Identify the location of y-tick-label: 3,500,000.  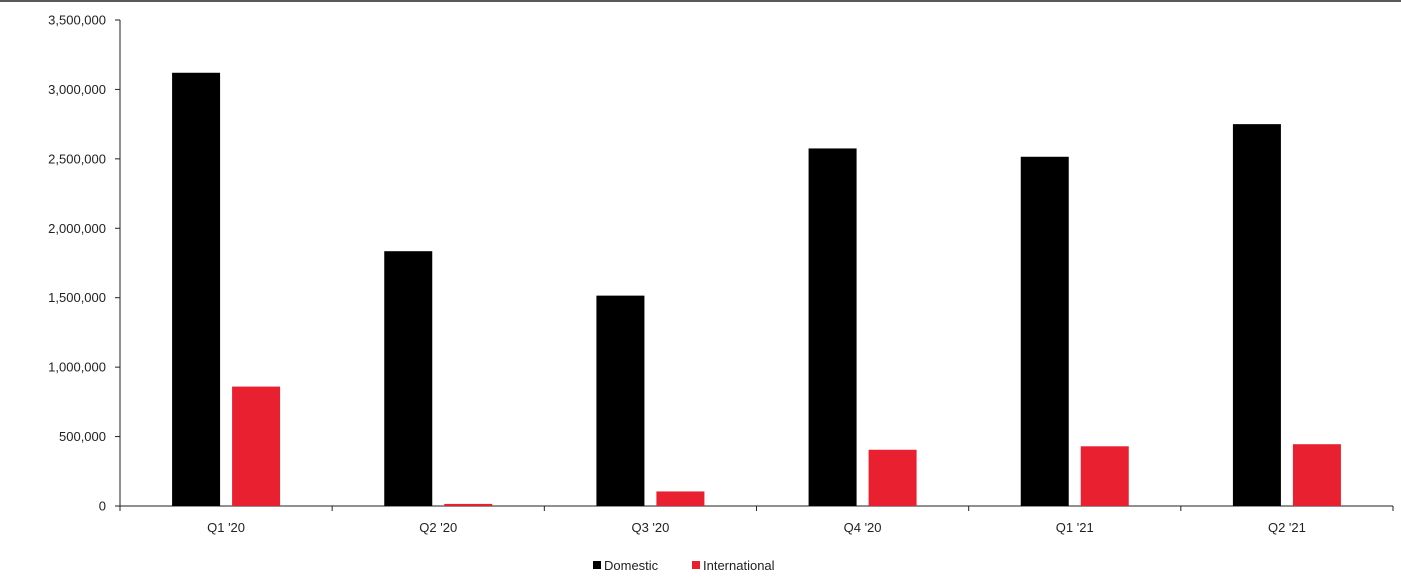
(77, 20).